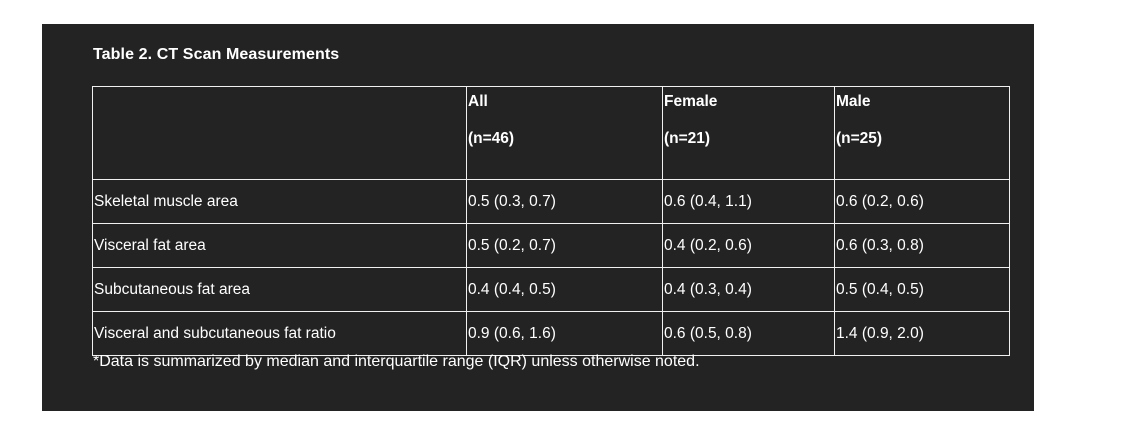 The image size is (1138, 424). Describe the element at coordinates (853, 101) in the screenshot. I see `header-label-male: Male` at that location.